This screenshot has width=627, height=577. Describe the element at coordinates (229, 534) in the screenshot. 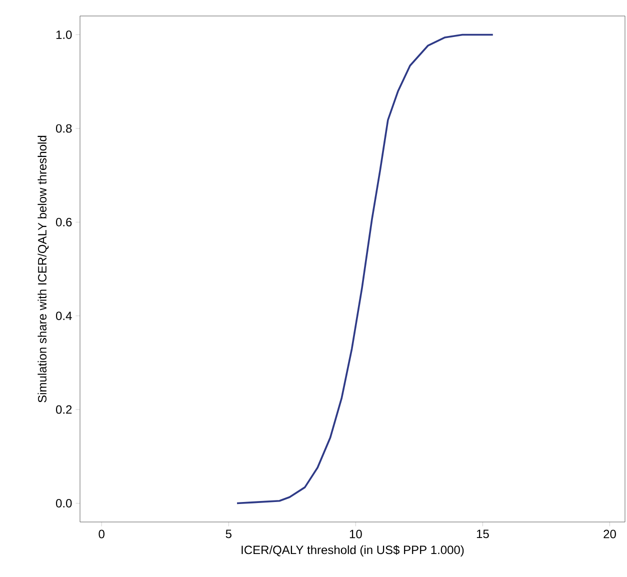

I see `x-tick-label: 5` at that location.